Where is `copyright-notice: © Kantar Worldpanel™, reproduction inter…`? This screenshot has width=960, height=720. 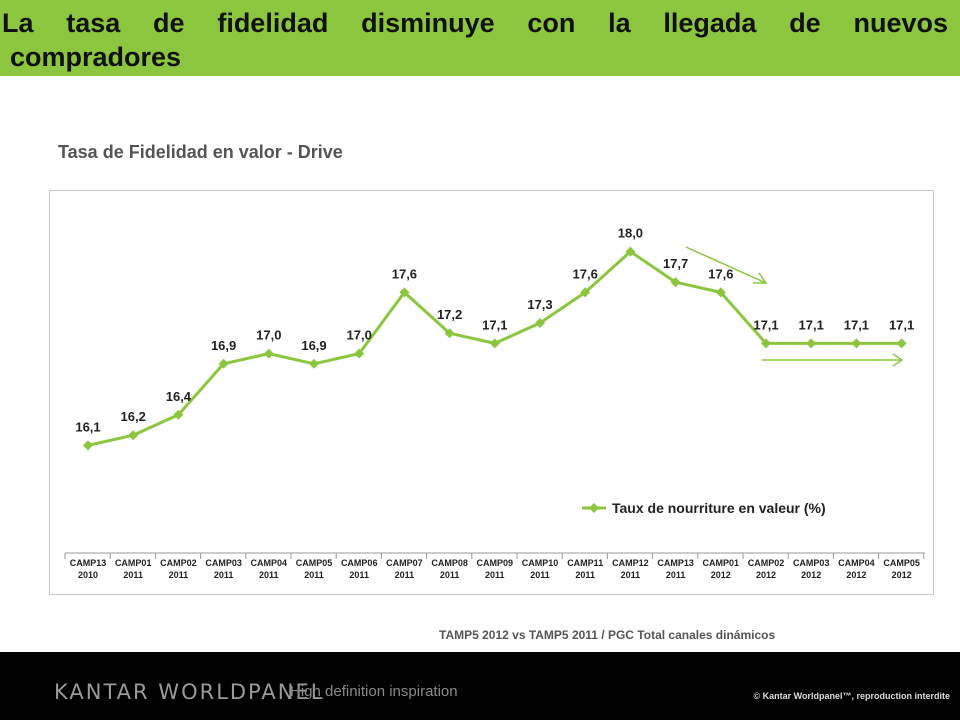
copyright-notice: © Kantar Worldpanel™, reproduction inter… is located at coordinates (851, 696).